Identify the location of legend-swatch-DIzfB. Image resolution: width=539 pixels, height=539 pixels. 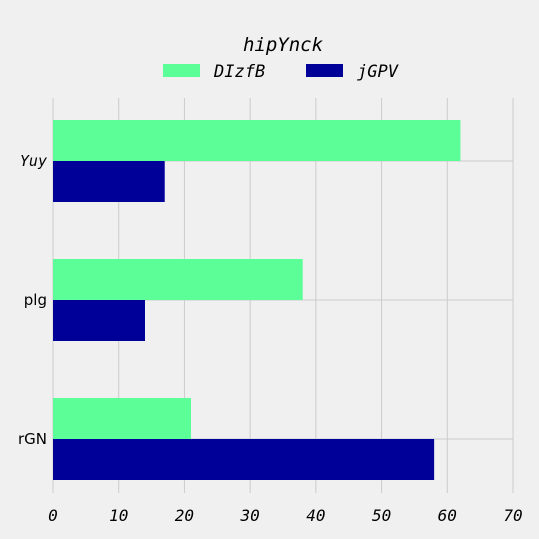
(181, 70).